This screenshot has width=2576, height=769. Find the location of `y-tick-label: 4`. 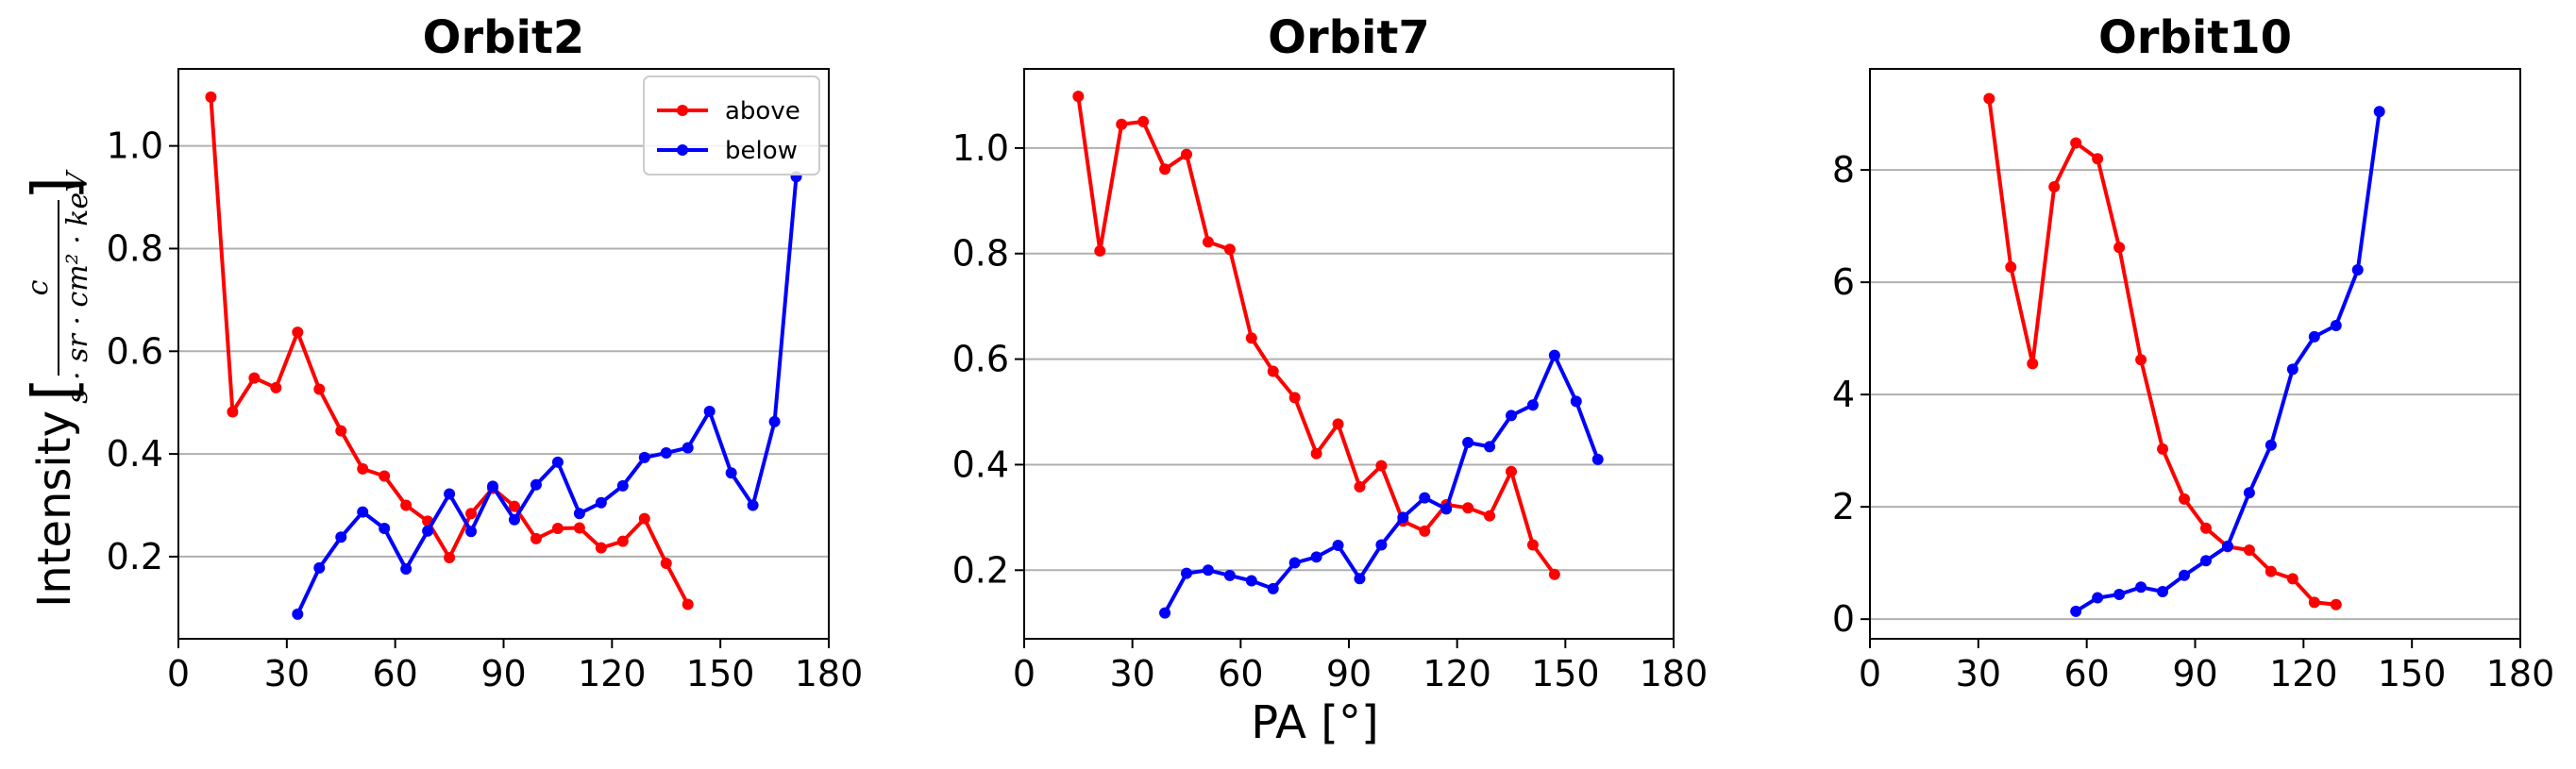

y-tick-label: 4 is located at coordinates (1843, 394).